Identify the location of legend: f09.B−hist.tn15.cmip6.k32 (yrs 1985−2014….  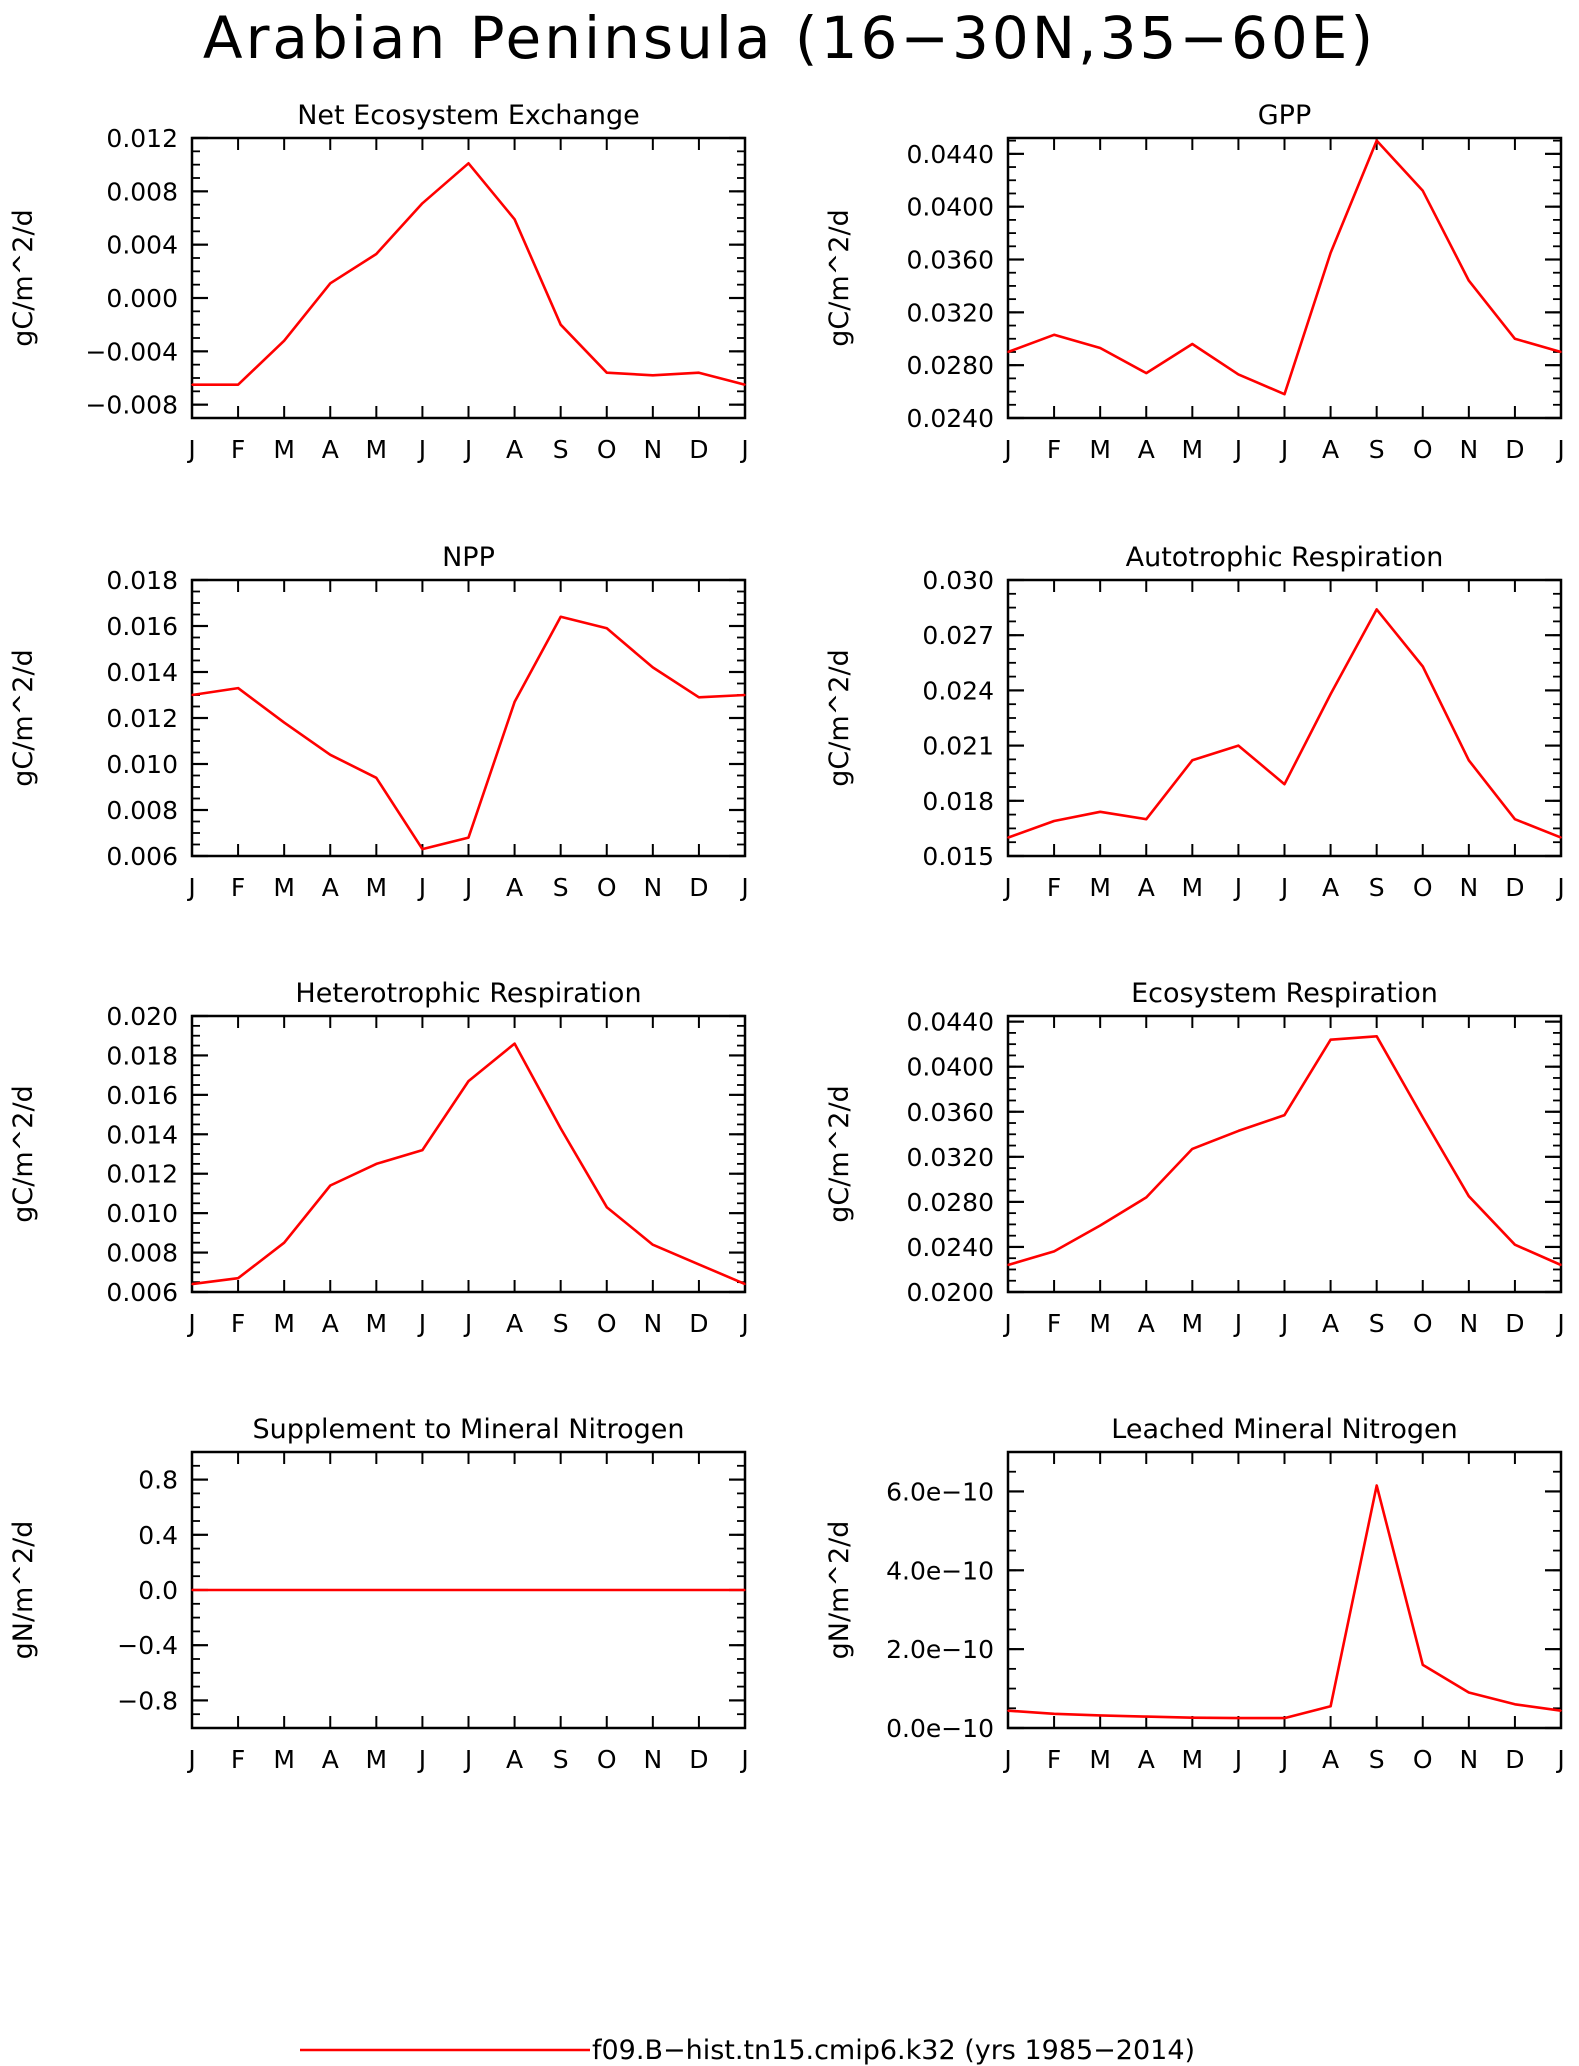
(747, 2050).